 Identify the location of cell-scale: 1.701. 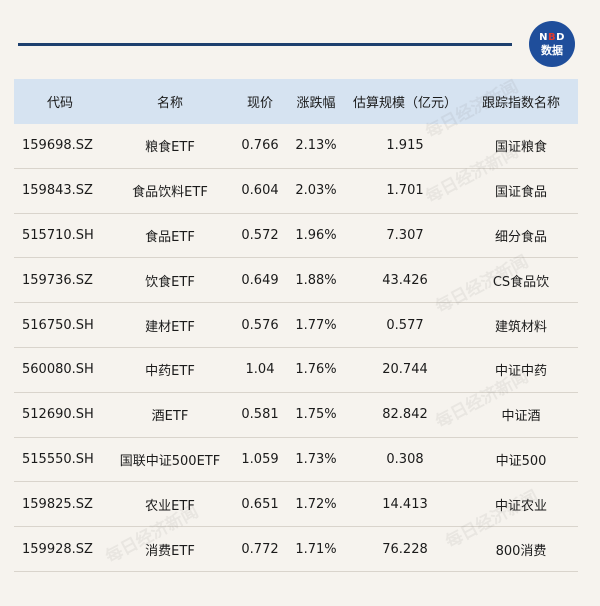
(405, 191).